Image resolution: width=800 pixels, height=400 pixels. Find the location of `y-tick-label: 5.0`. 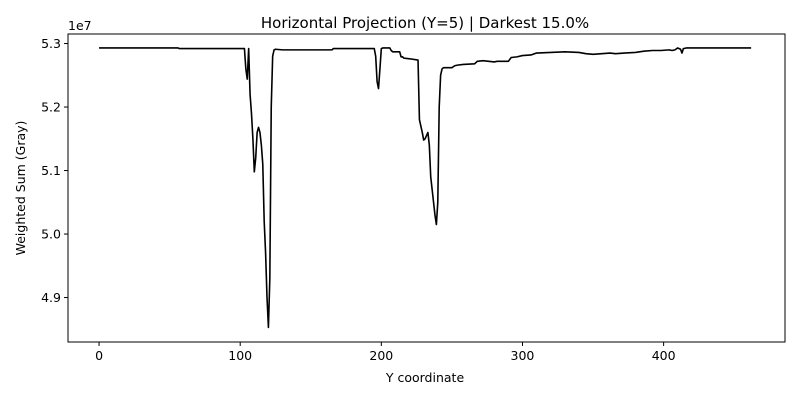

y-tick-label: 5.0 is located at coordinates (51, 234).